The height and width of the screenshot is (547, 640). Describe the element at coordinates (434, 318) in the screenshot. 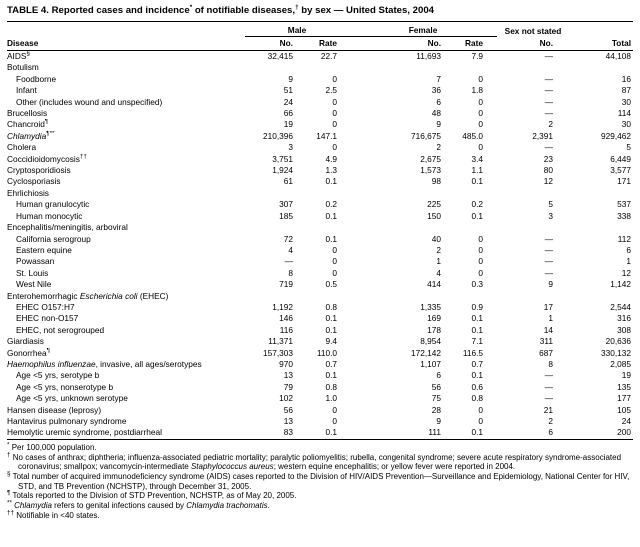

I see `value-cell: 169` at that location.